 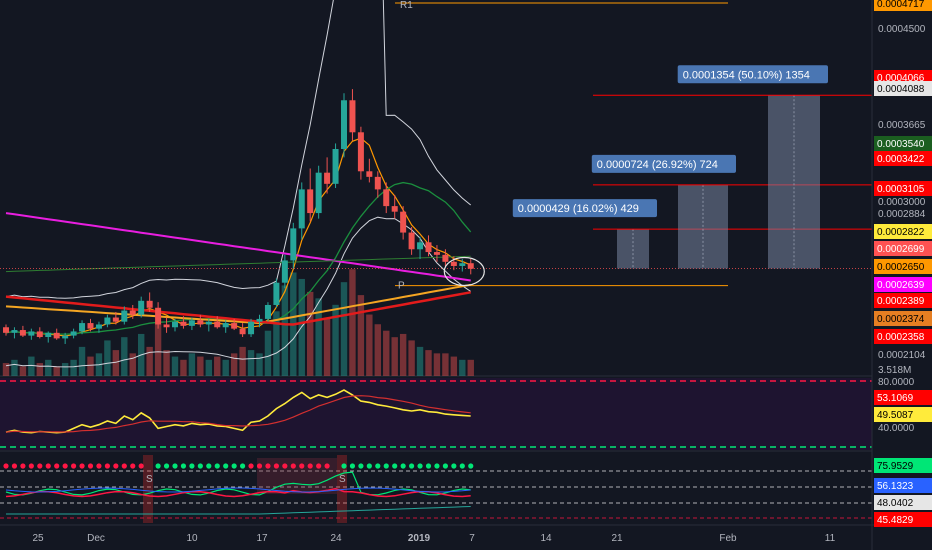 I want to click on time-axis: 25 Dec 10 17 24 2019 7 14 21 Feb 11, so click(x=466, y=534).